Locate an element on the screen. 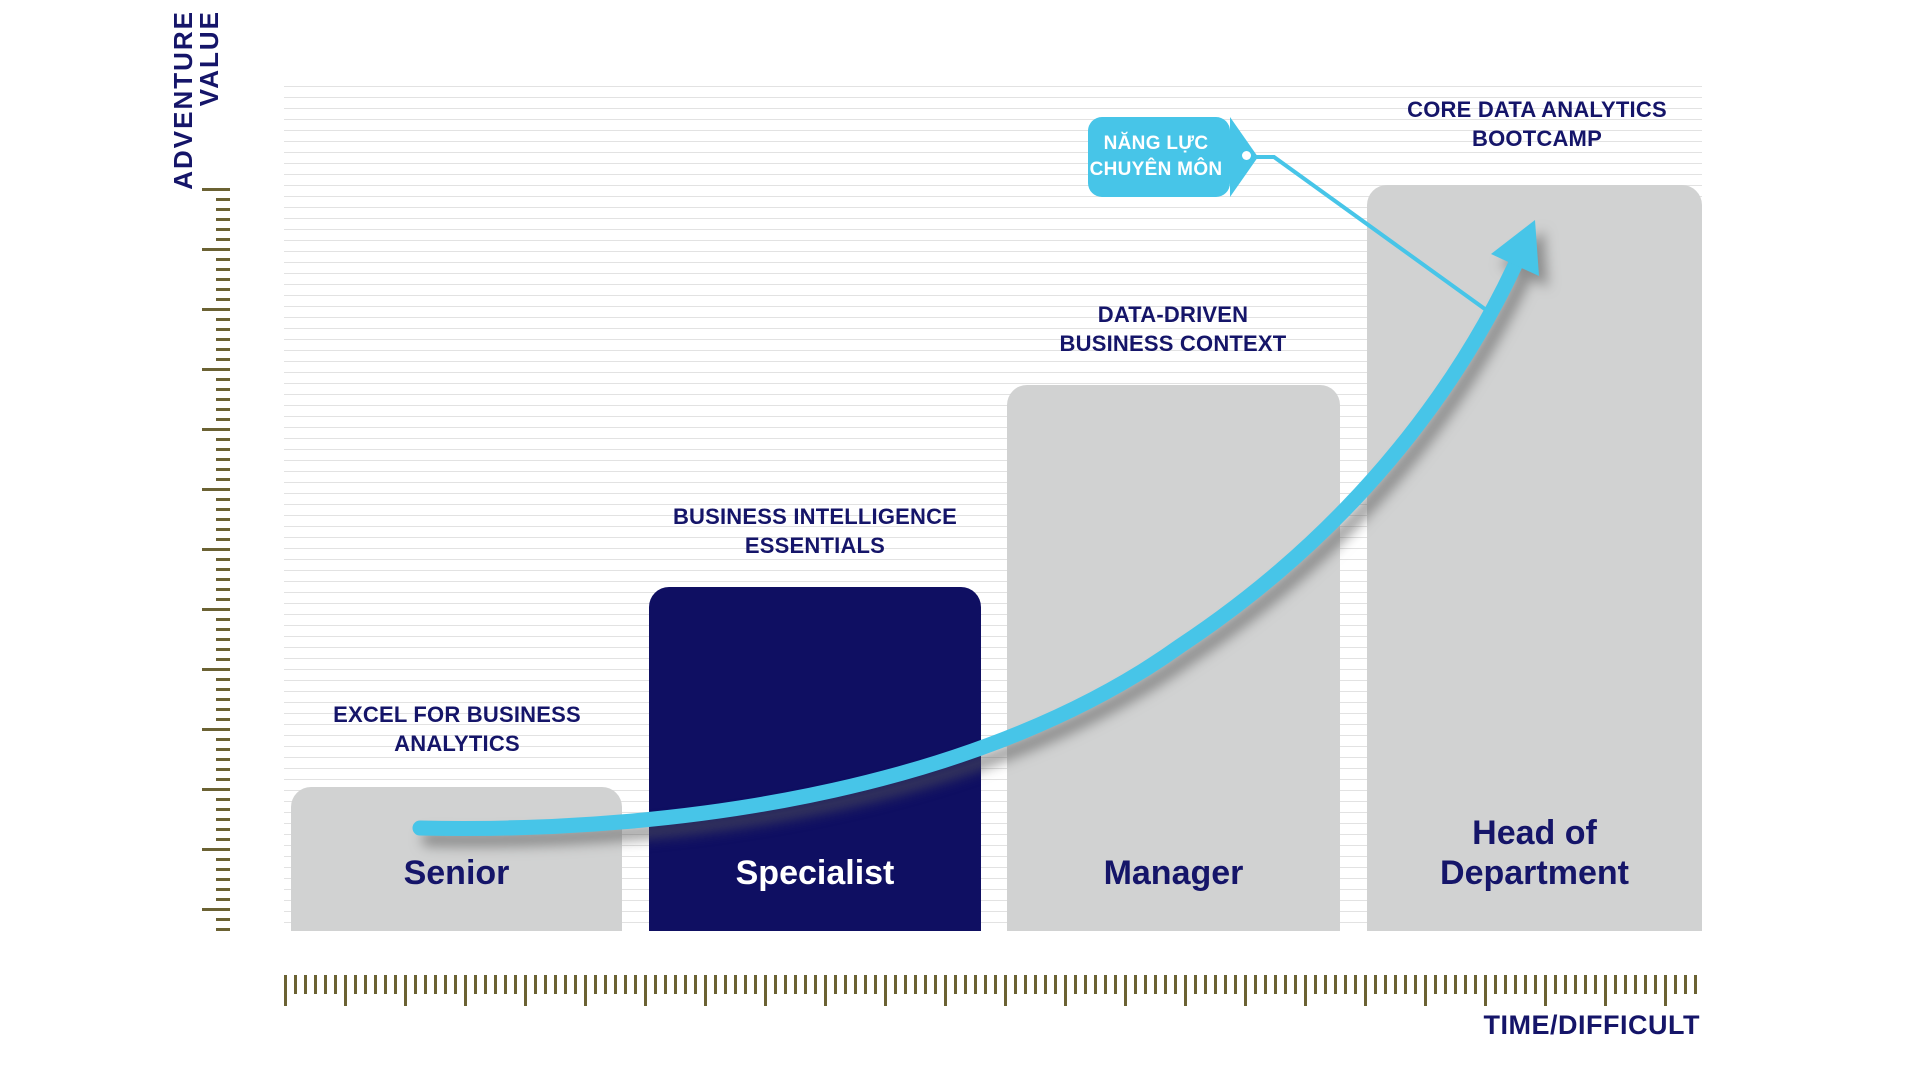 The image size is (1920, 1080). callout-tag: NĂNG LỰC CHUYÊN MÔN is located at coordinates (1159, 157).